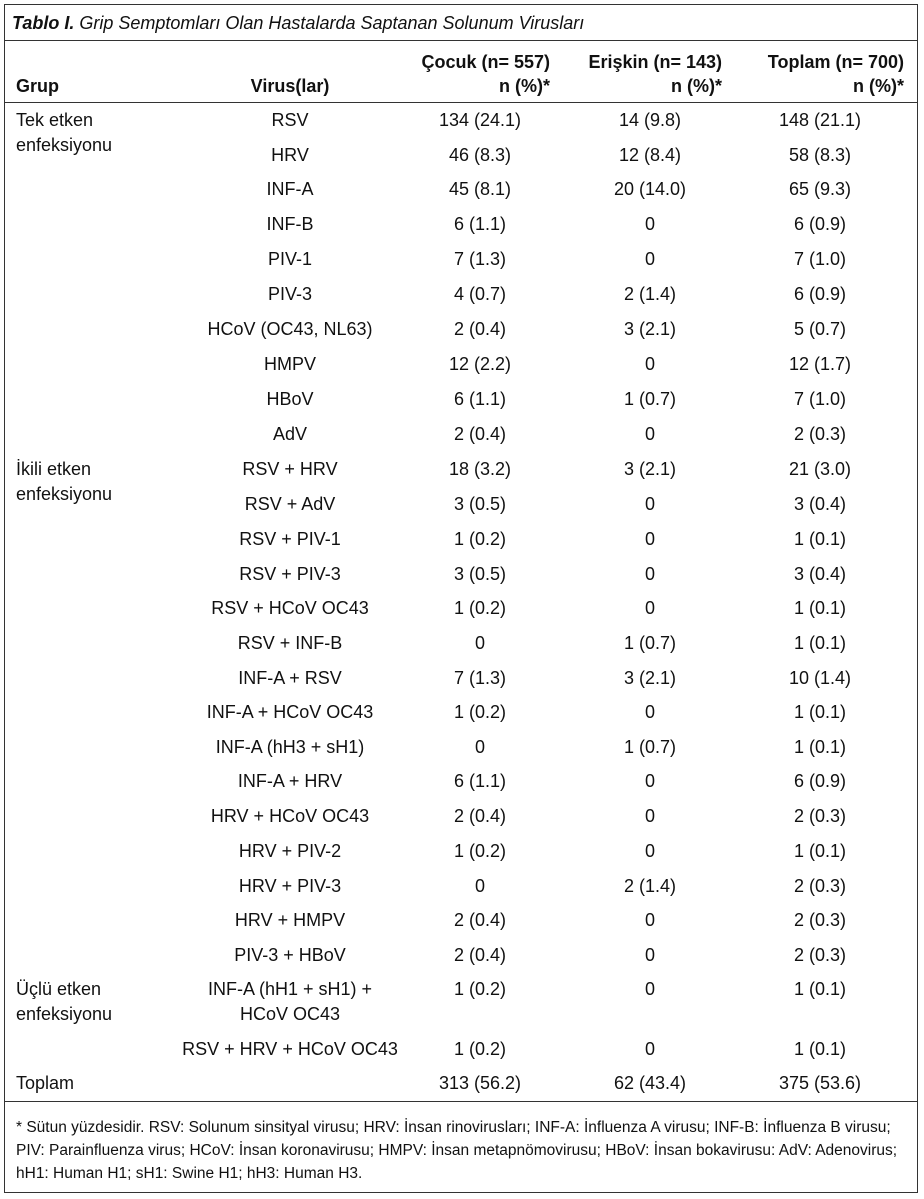  I want to click on caption-label: Tablo I., so click(43, 23).